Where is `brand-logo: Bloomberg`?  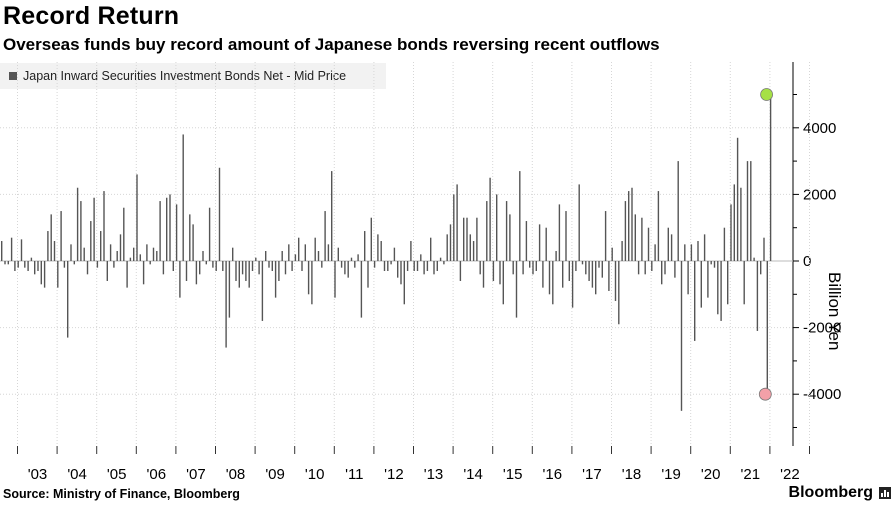 brand-logo: Bloomberg is located at coordinates (840, 493).